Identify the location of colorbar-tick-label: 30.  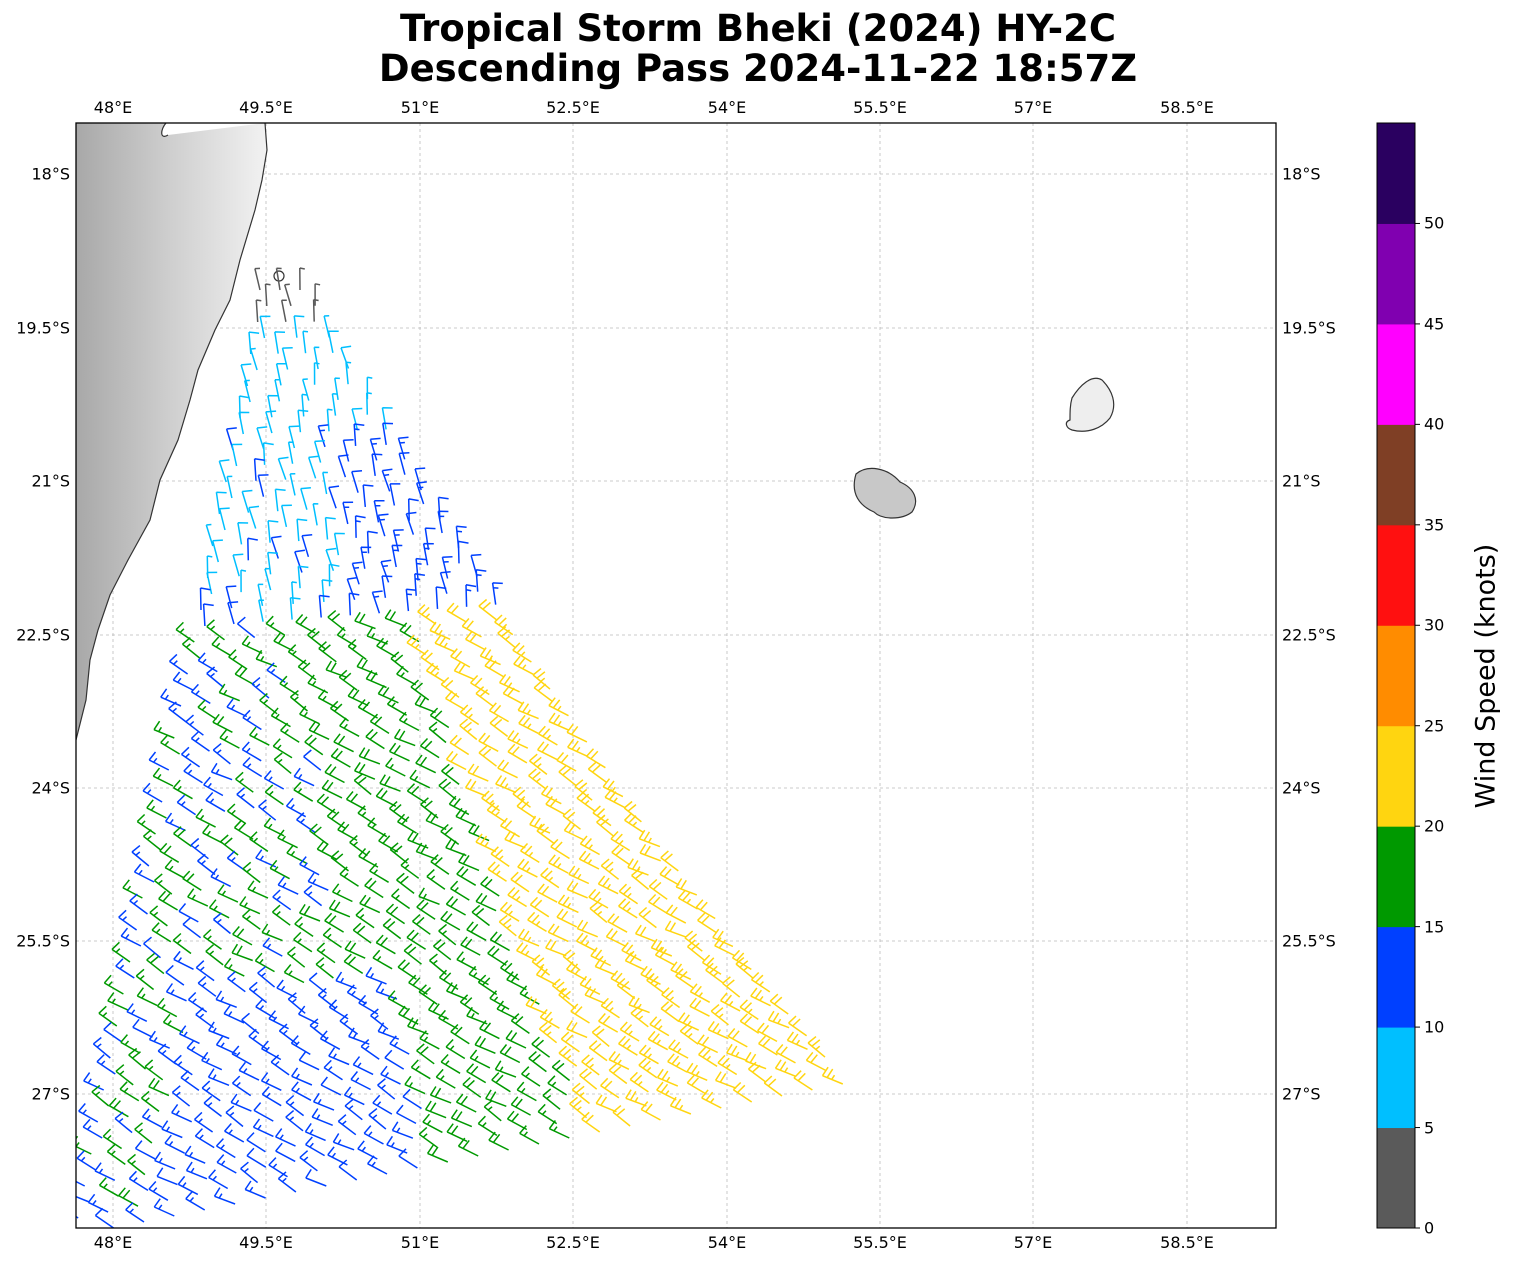
(1434, 625).